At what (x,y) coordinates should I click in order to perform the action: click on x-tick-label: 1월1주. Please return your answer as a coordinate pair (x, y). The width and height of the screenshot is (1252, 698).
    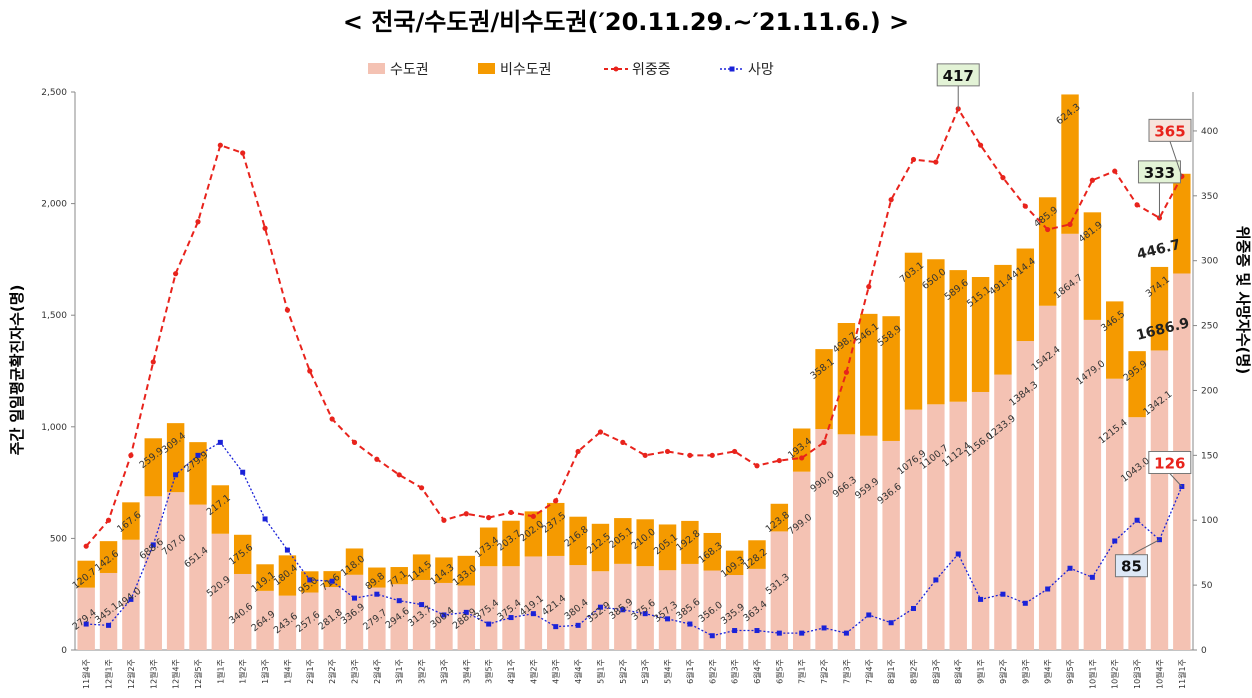
    Looking at the image, I should click on (220, 671).